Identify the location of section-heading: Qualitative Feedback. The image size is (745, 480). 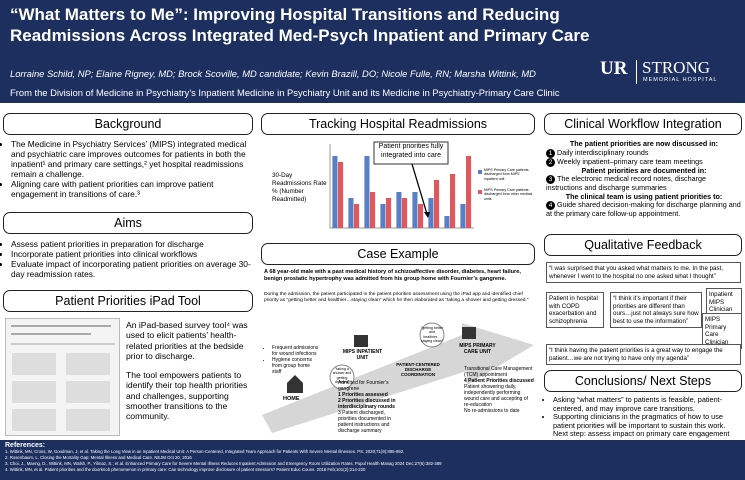
(643, 245).